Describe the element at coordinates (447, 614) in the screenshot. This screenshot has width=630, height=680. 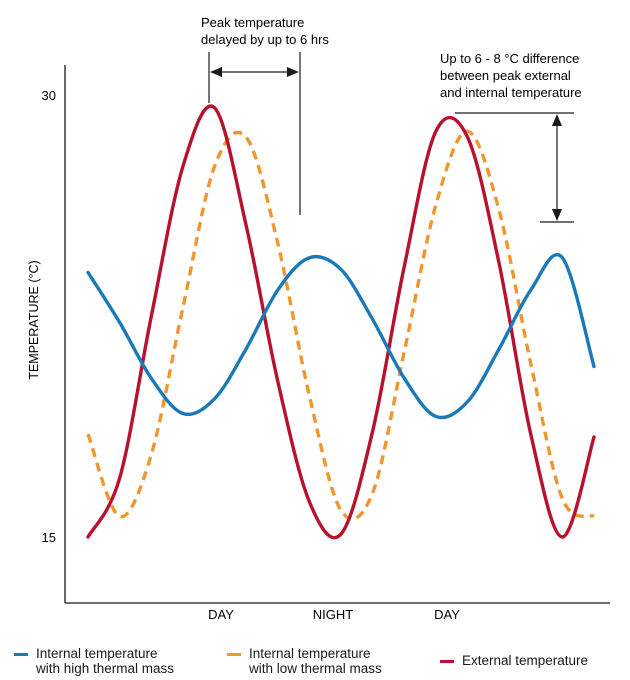
I see `x-label-day-2: DAY` at that location.